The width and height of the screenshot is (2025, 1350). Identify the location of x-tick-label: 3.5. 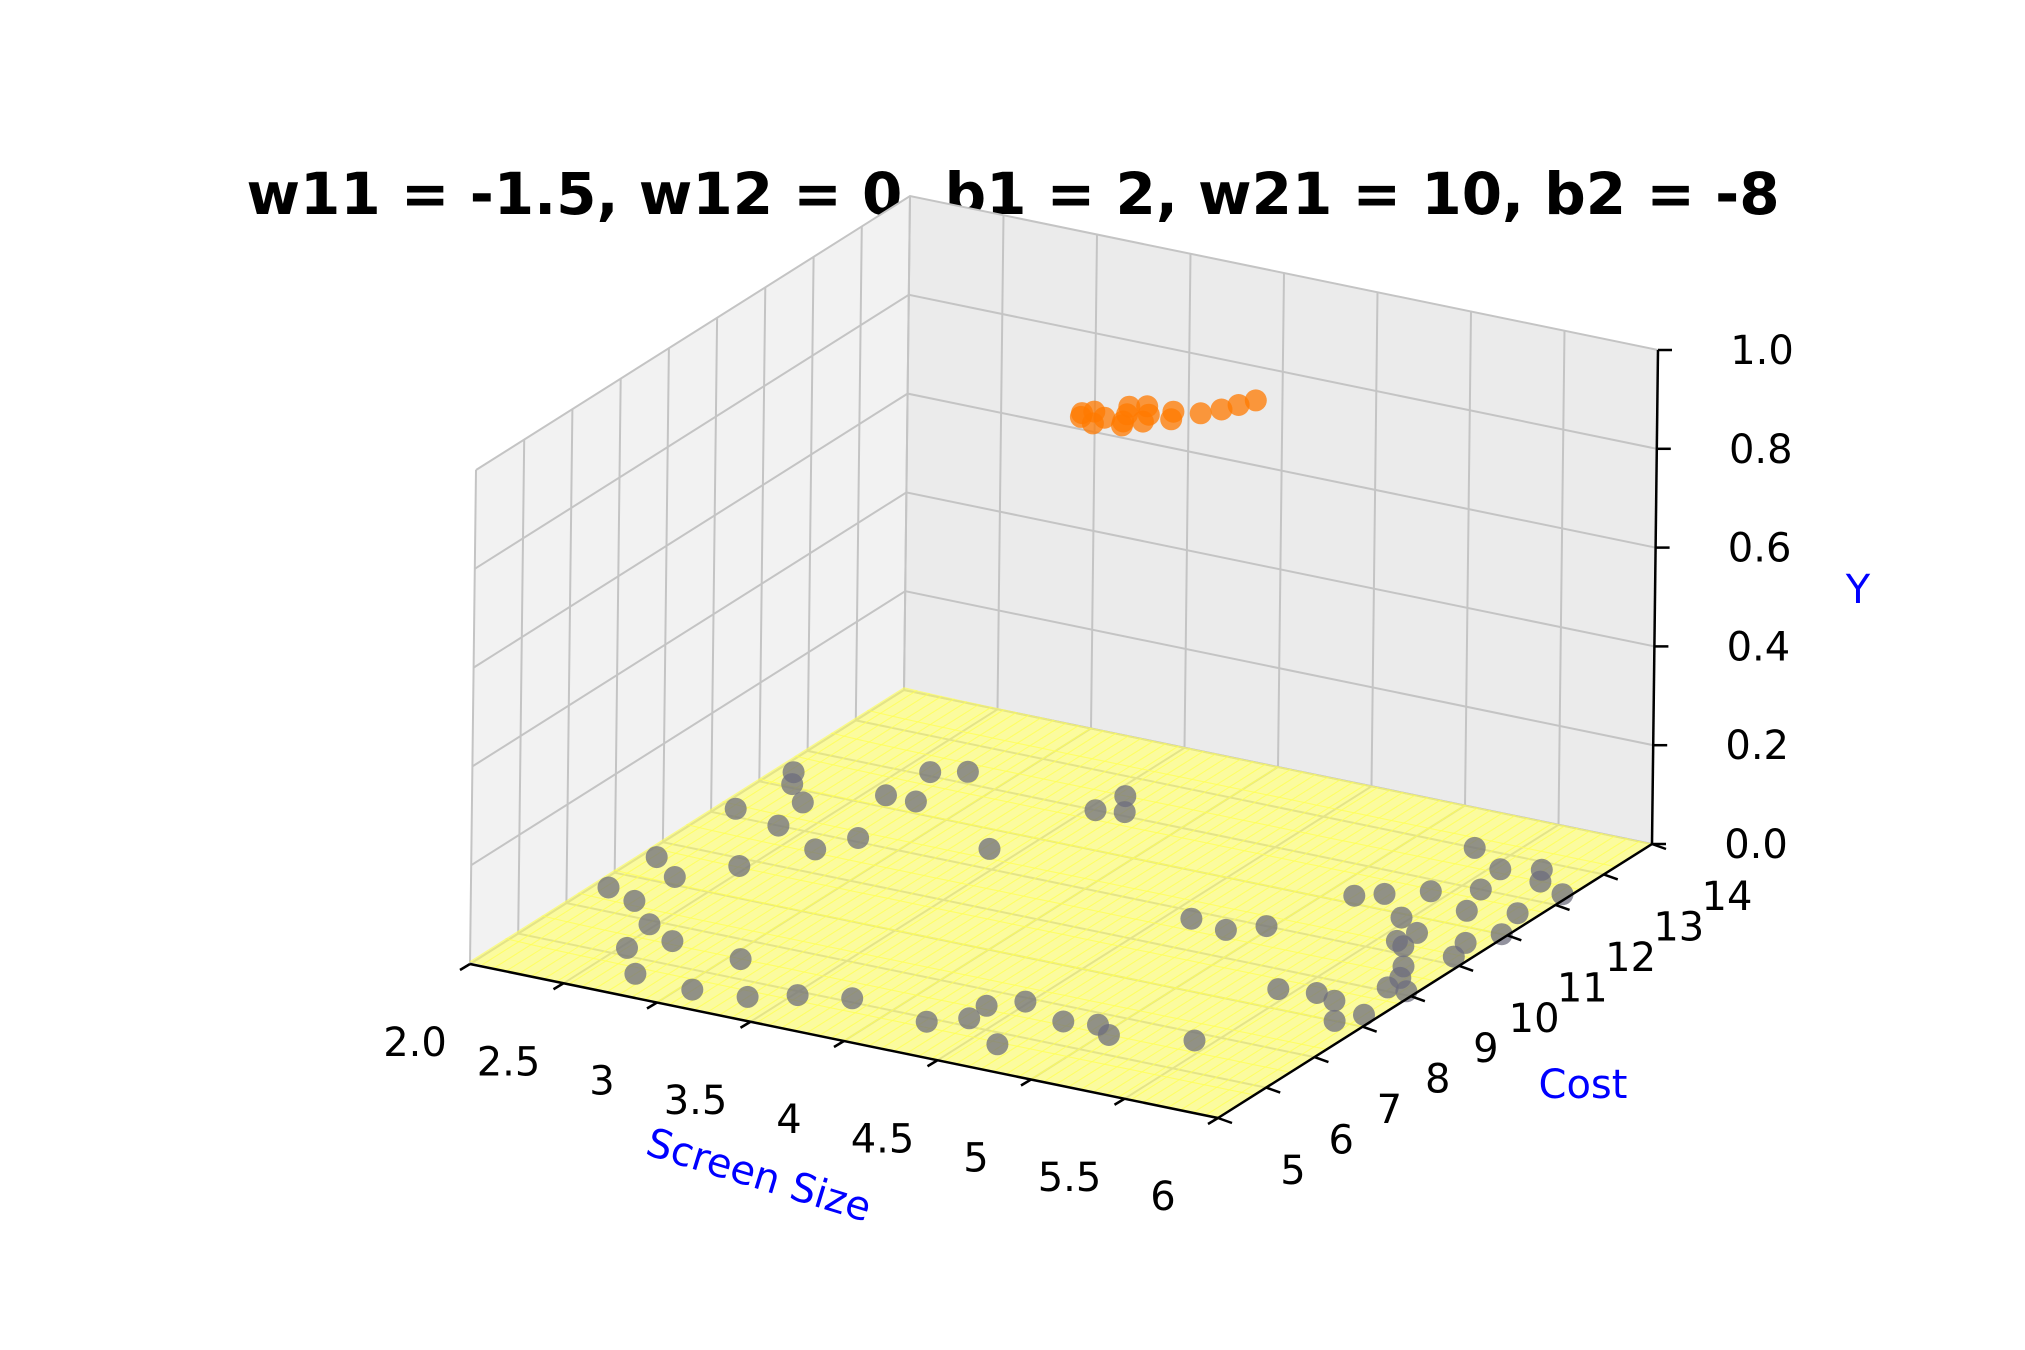
(696, 1101).